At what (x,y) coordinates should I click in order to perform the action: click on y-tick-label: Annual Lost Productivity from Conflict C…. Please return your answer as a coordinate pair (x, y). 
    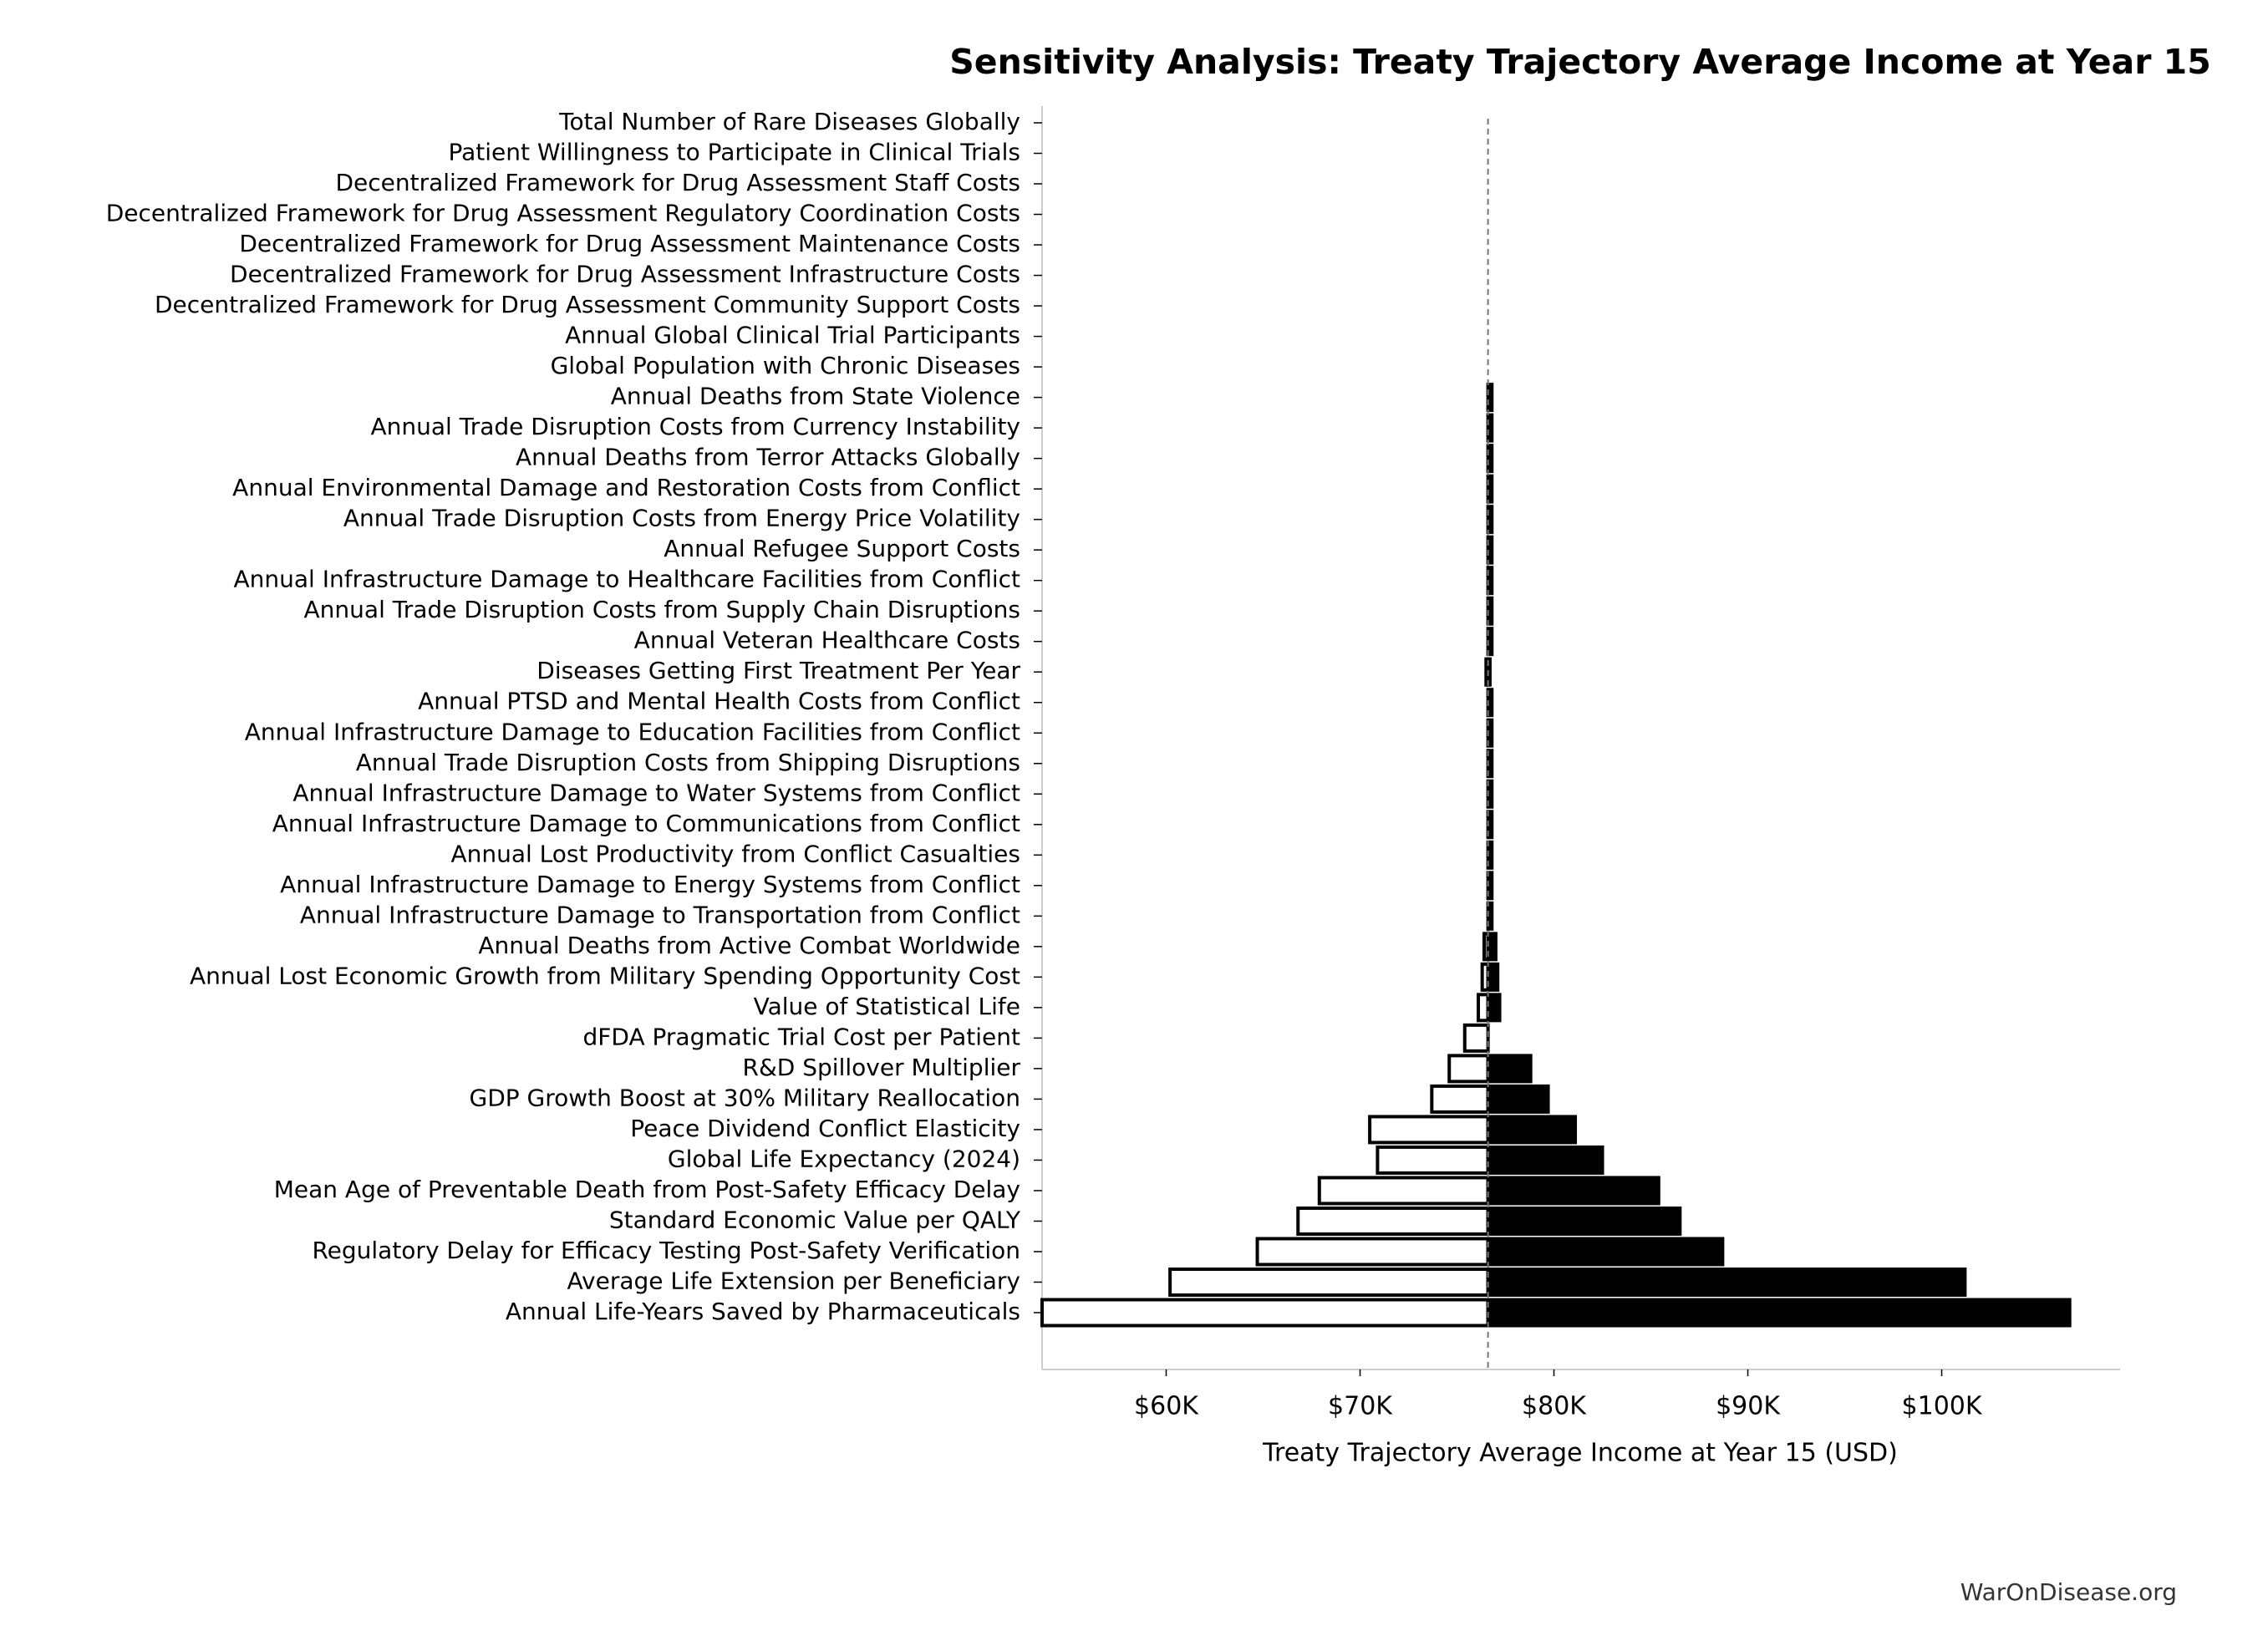
    Looking at the image, I should click on (735, 853).